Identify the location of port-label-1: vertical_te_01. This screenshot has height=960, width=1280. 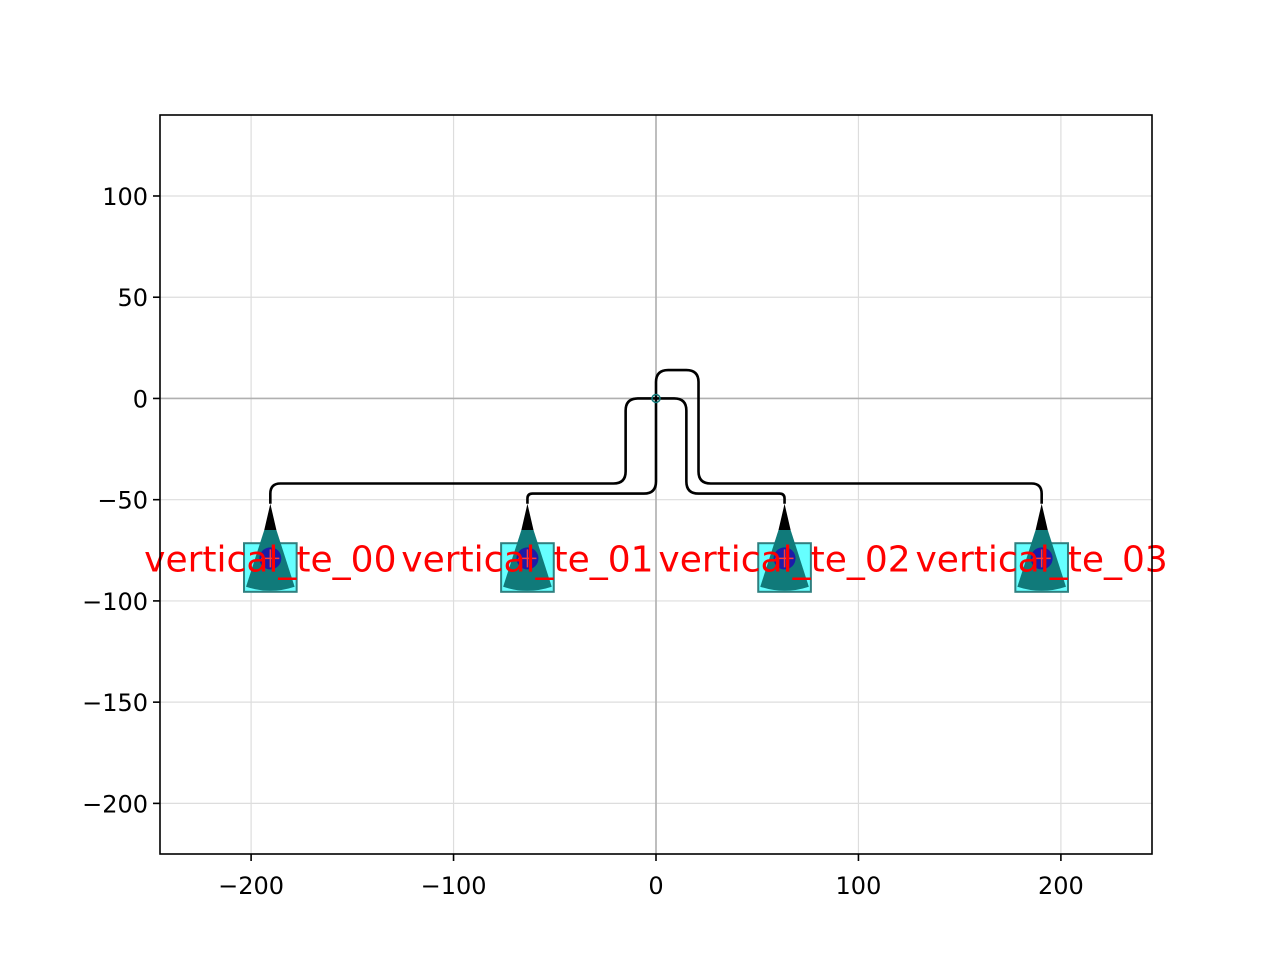
(527, 559).